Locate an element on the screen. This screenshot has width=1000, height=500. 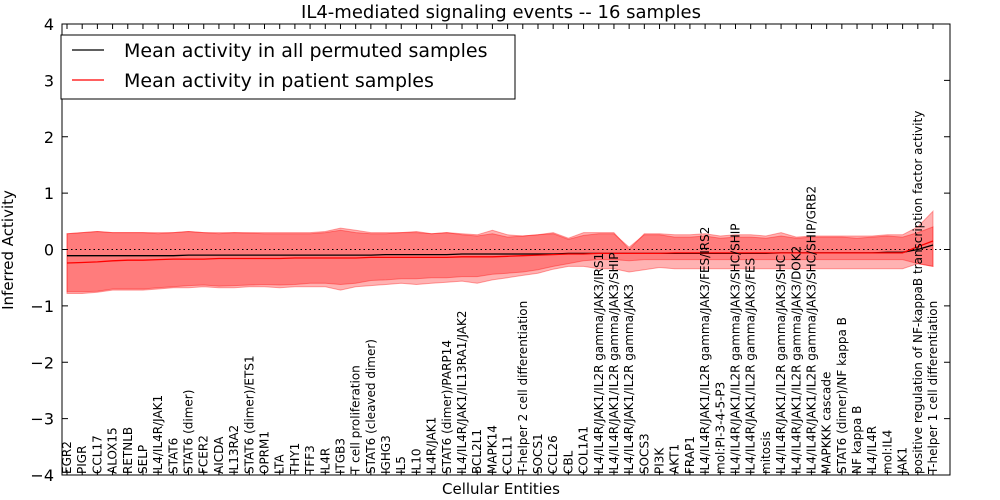
x-tick-label: IL4/IL4R/JAK1/IL2R gamma/JAK3/FES is located at coordinates (751, 366).